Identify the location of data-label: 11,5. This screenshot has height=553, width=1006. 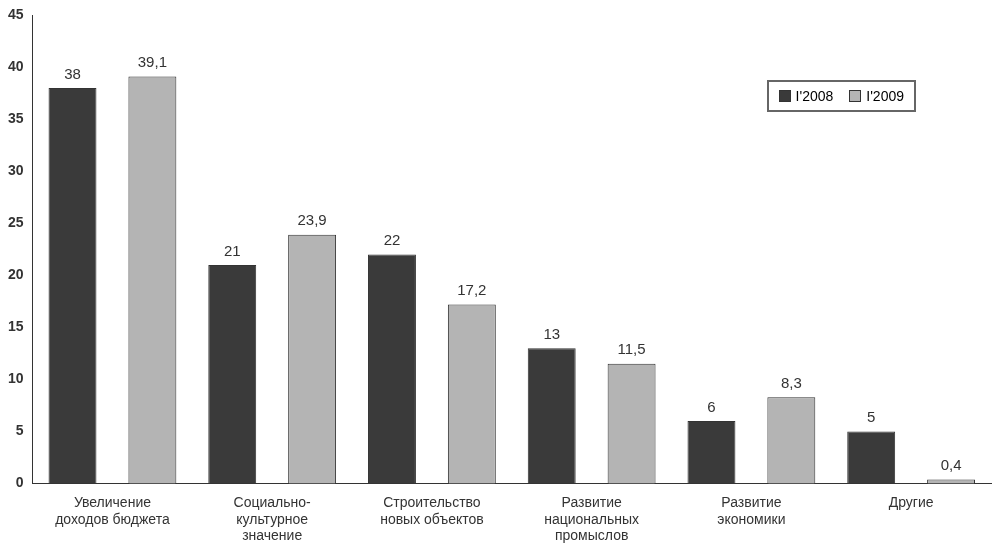
(631, 349).